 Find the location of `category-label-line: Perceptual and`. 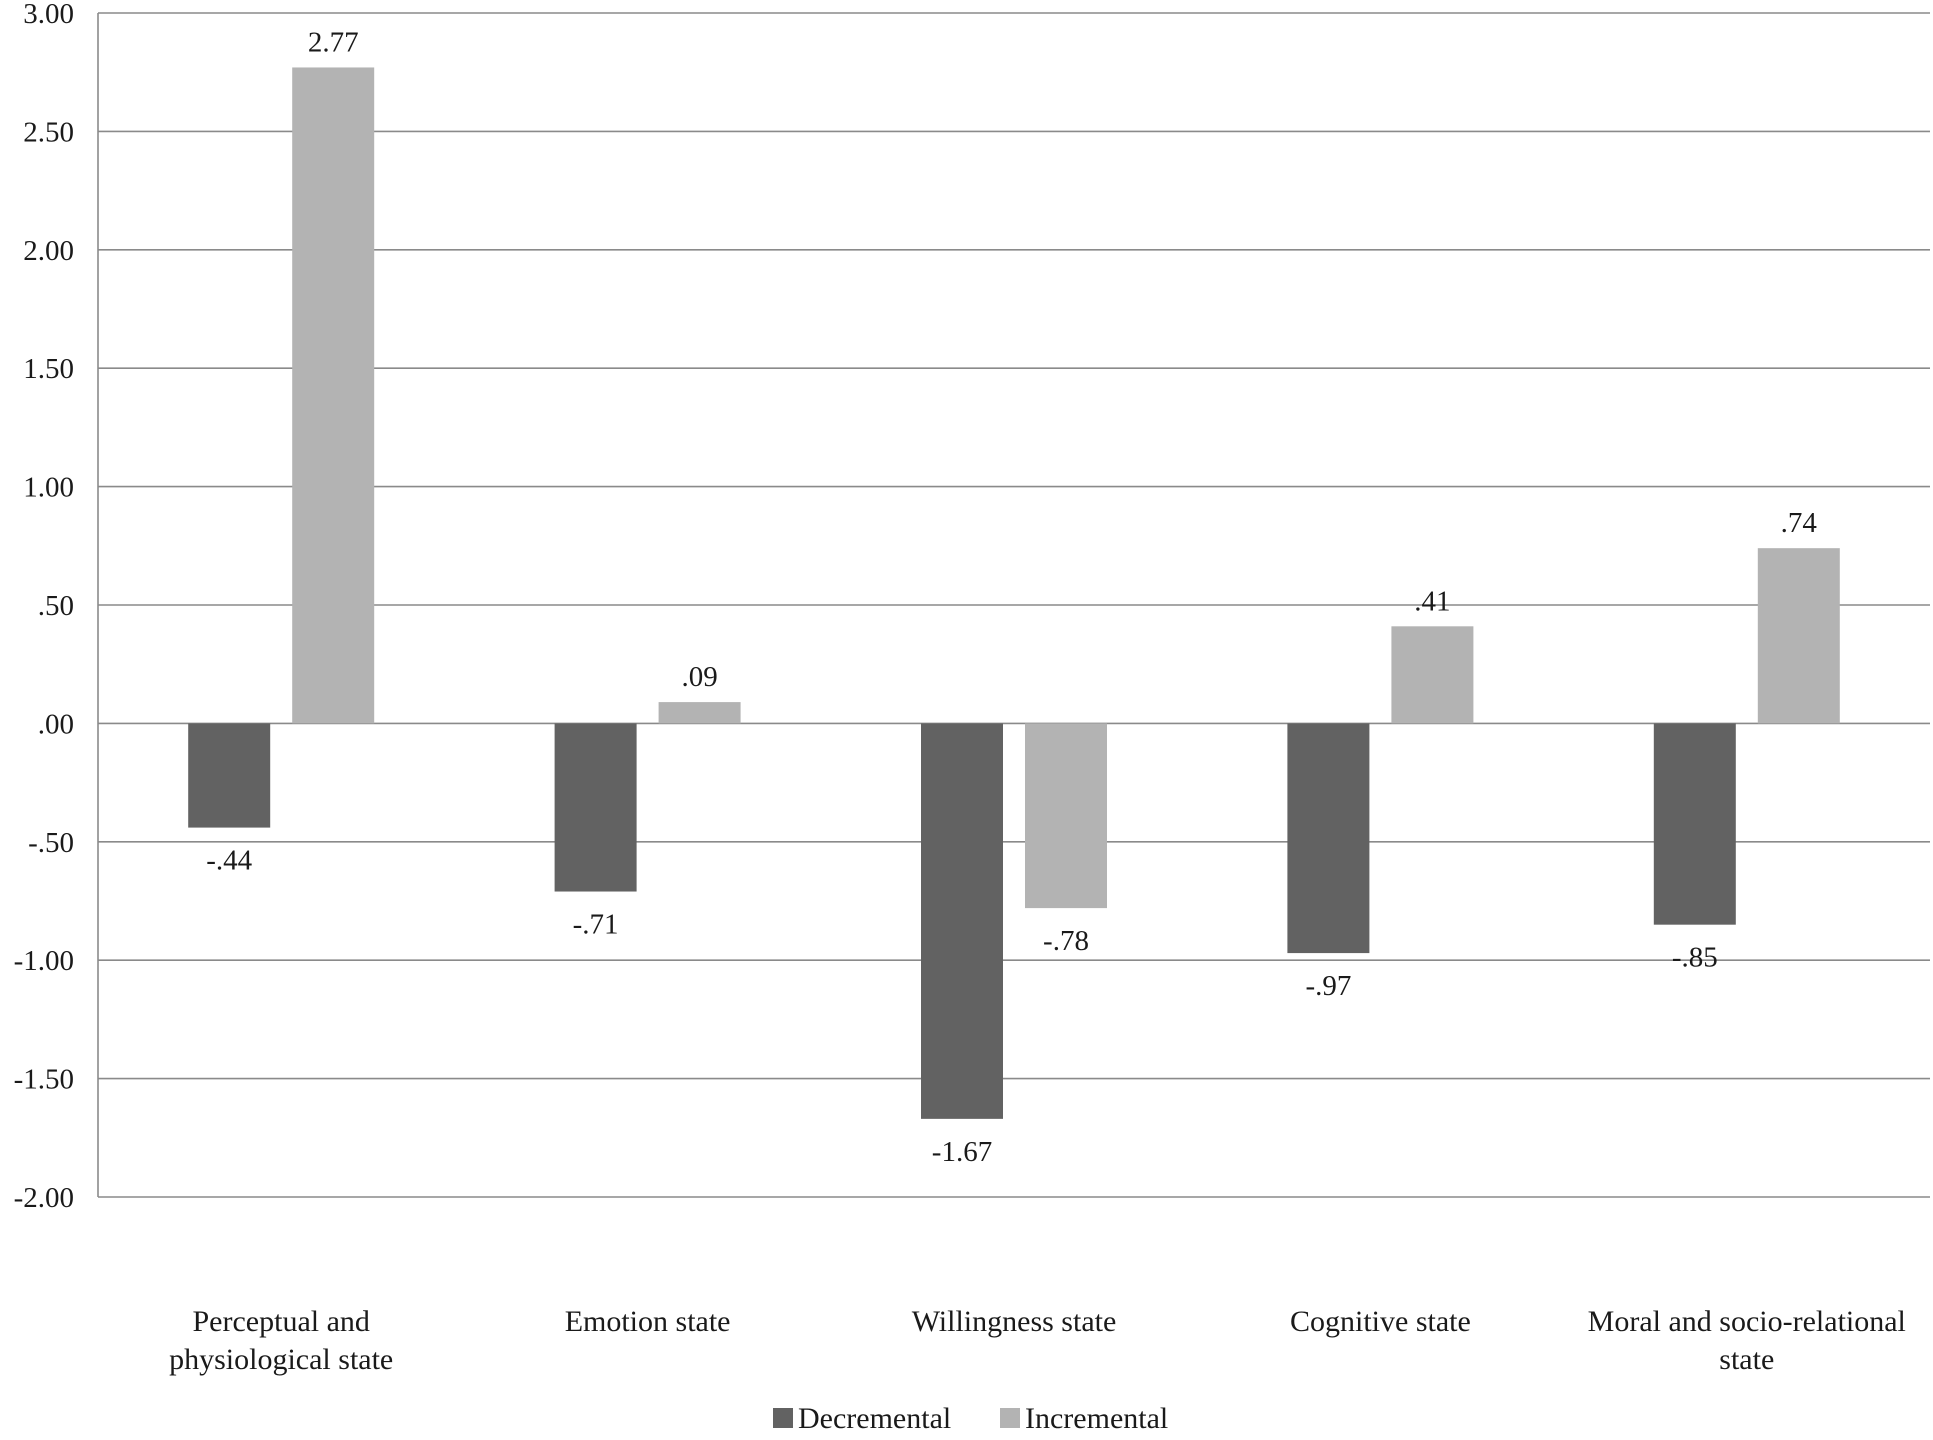

category-label-line: Perceptual and is located at coordinates (280, 1321).